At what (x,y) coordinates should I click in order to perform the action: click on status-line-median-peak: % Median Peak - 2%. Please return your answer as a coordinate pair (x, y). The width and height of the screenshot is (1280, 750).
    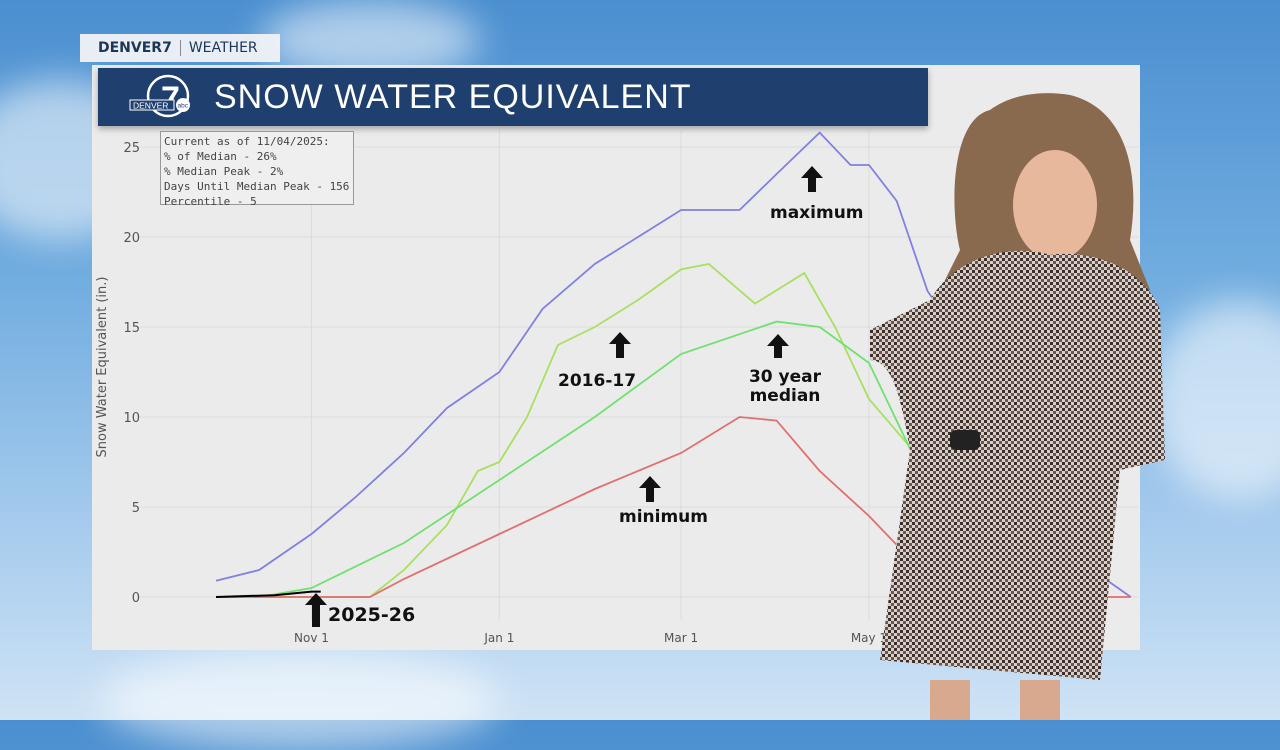
    Looking at the image, I should click on (224, 171).